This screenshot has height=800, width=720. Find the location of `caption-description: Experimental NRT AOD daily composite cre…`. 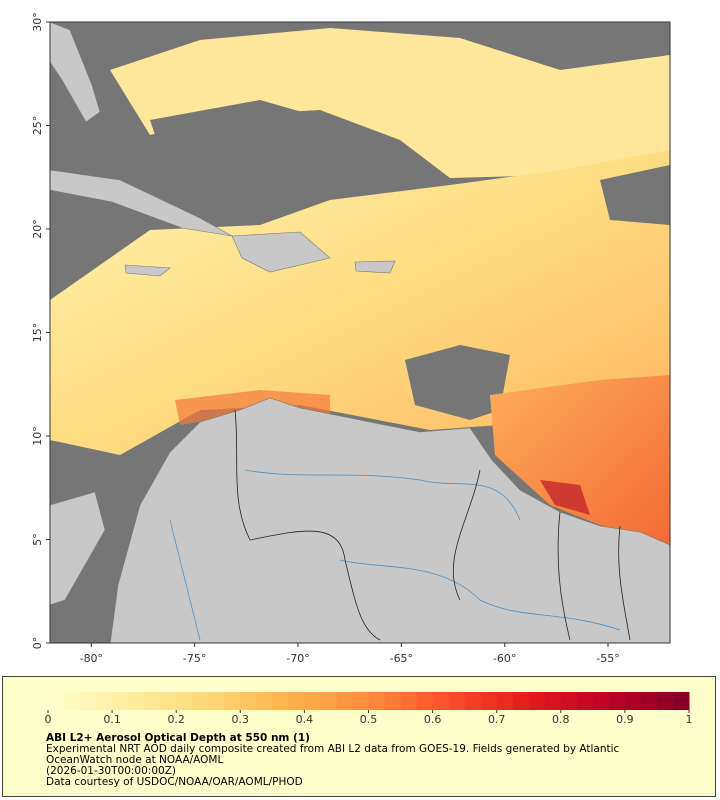

caption-description: Experimental NRT AOD daily composite cre… is located at coordinates (333, 754).